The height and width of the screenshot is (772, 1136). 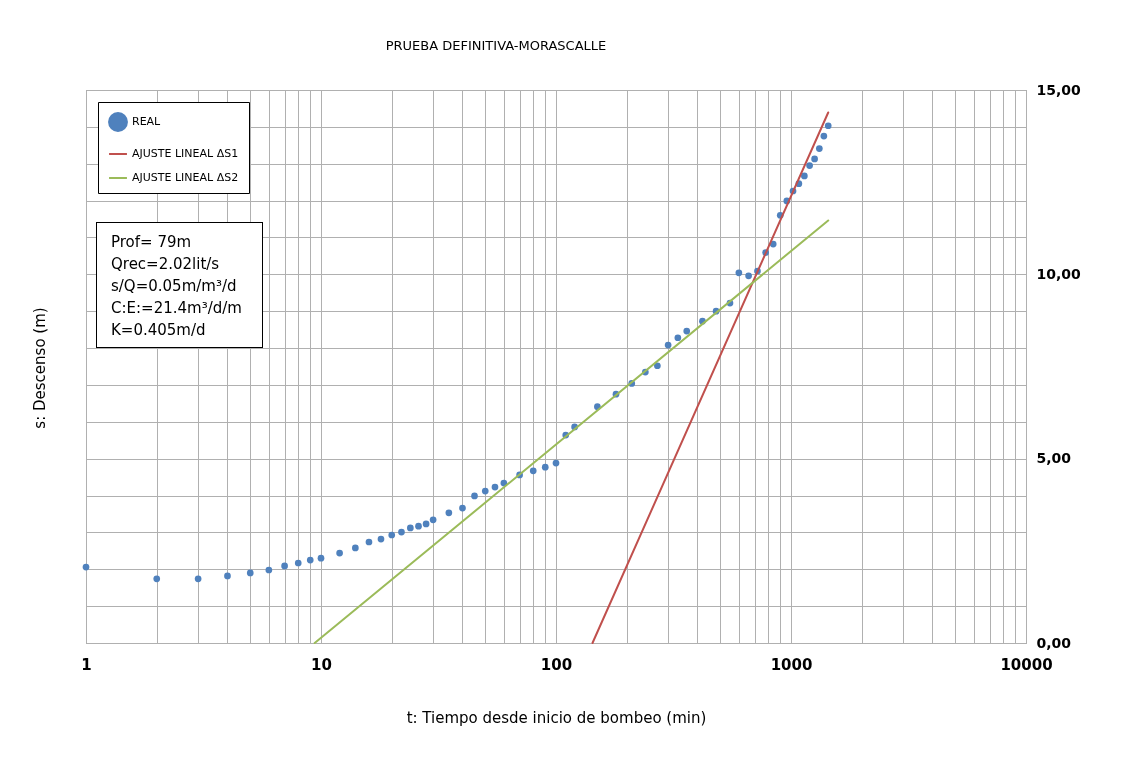 What do you see at coordinates (147, 121) in the screenshot?
I see `legend-label: REAL` at bounding box center [147, 121].